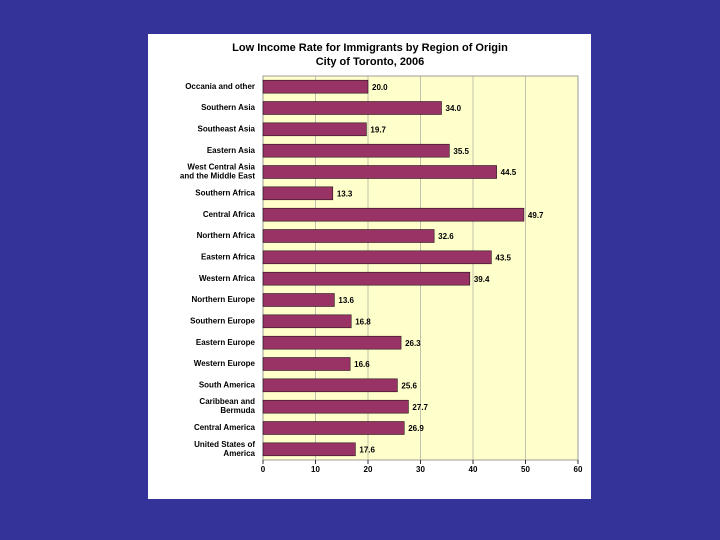 This screenshot has height=540, width=720. Describe the element at coordinates (229, 214) in the screenshot. I see `y-tick-label: Central Africa` at that location.